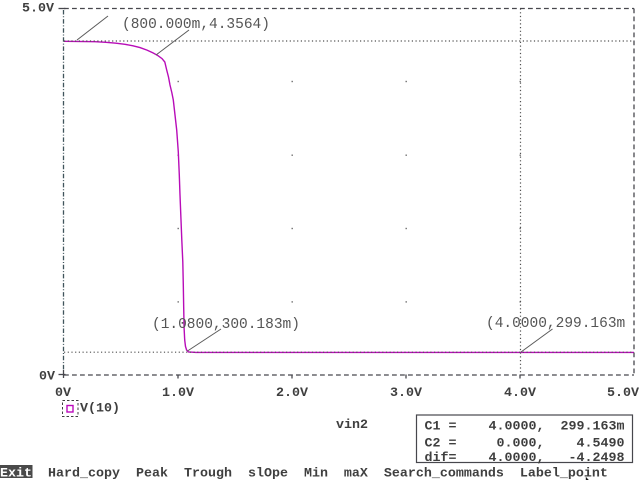  Describe the element at coordinates (226, 325) in the screenshot. I see `svg-text: (1.0800,300.183m)` at that location.